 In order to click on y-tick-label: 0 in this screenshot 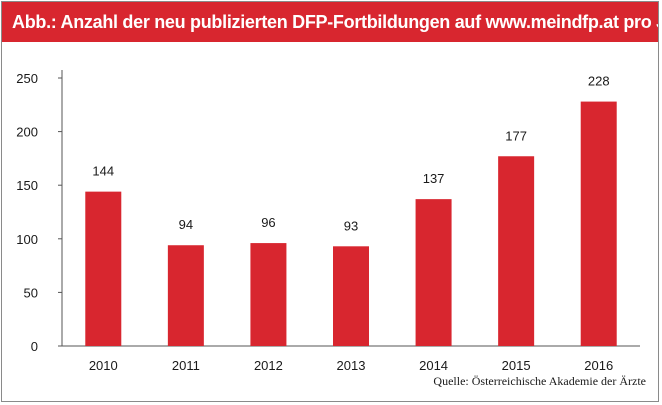, I will do `click(34, 346)`.